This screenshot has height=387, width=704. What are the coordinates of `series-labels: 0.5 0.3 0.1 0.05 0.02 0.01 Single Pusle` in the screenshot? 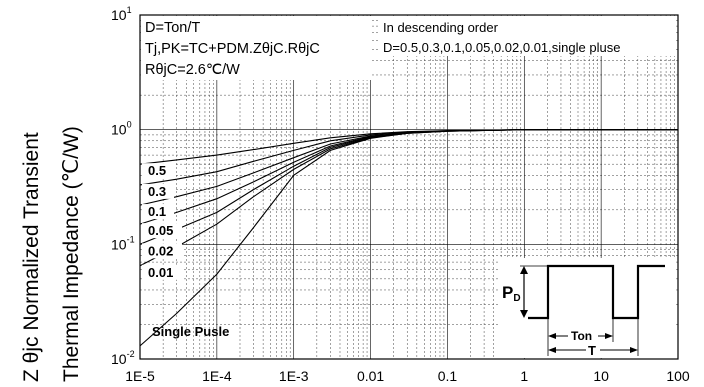 It's located at (185, 251).